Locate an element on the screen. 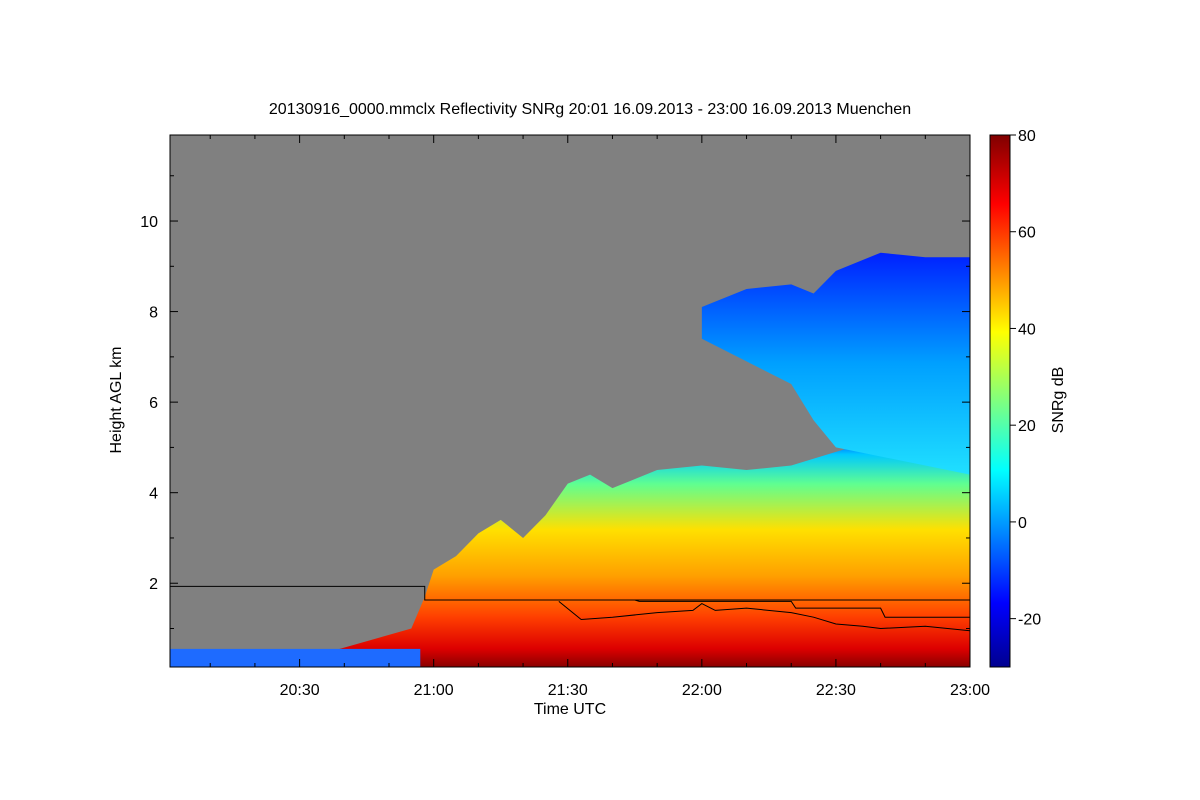 This screenshot has width=1200, height=800. colorbar-gradient is located at coordinates (1000, 401).